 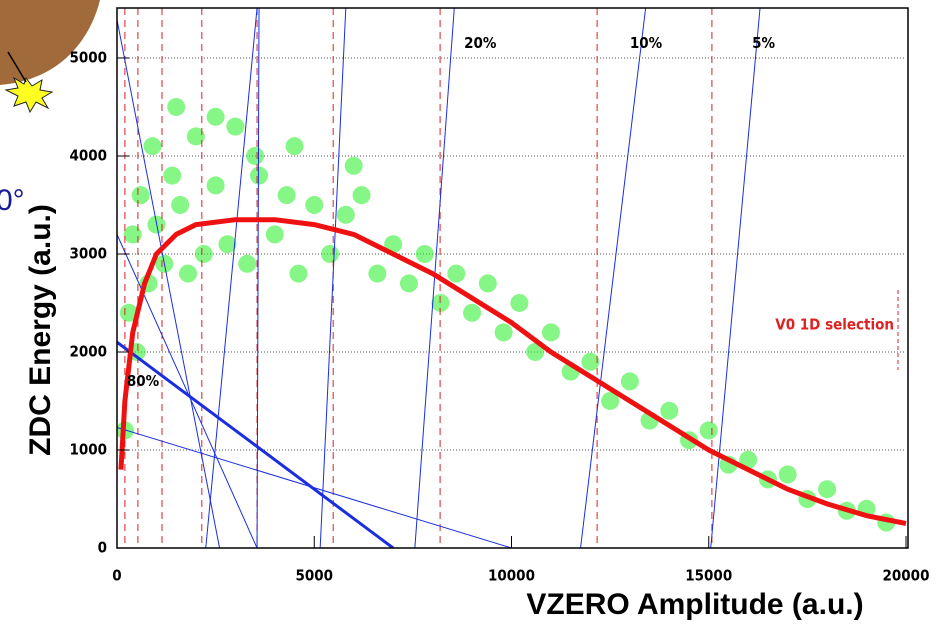 I want to click on y-axis-label: ZDC Energy (a.u.), so click(x=40, y=330).